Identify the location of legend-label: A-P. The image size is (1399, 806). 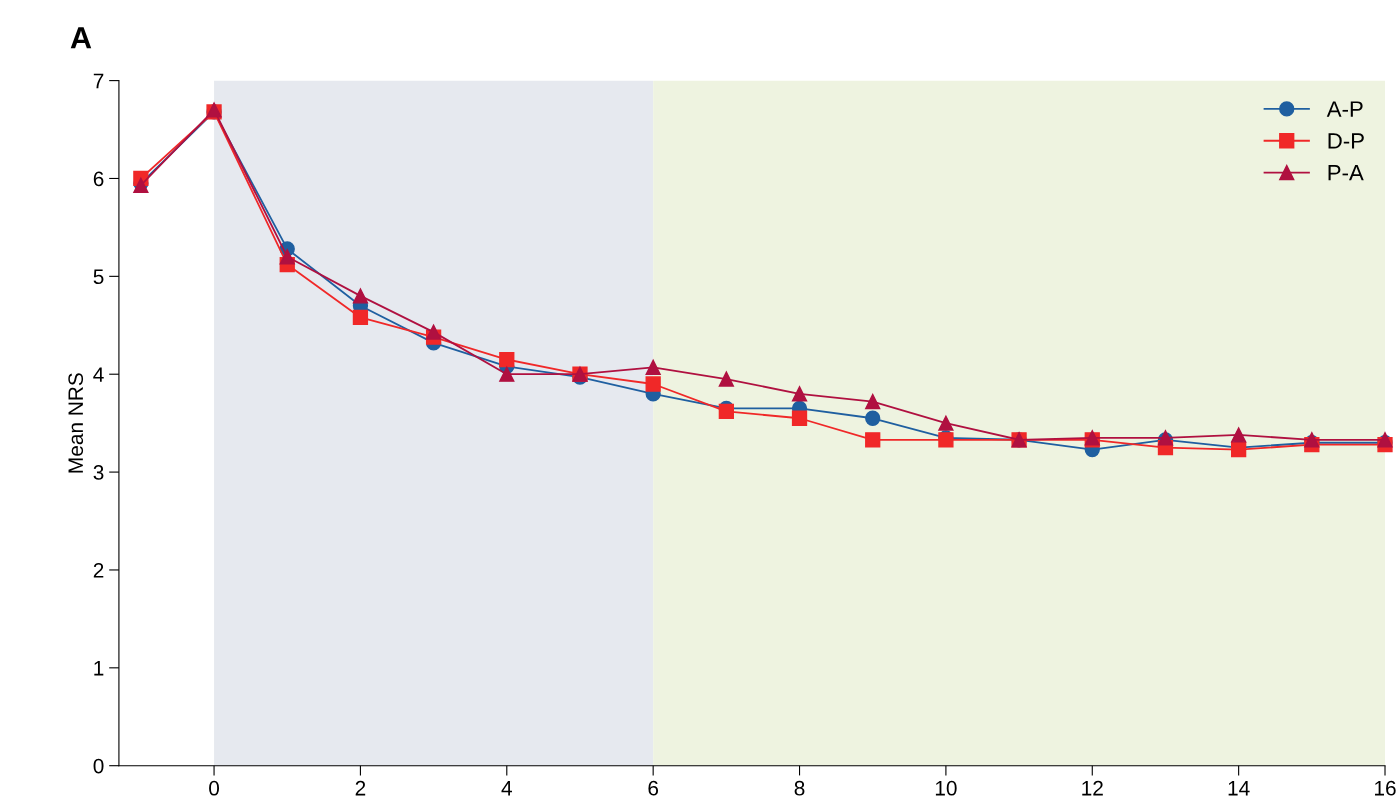
(1344, 109).